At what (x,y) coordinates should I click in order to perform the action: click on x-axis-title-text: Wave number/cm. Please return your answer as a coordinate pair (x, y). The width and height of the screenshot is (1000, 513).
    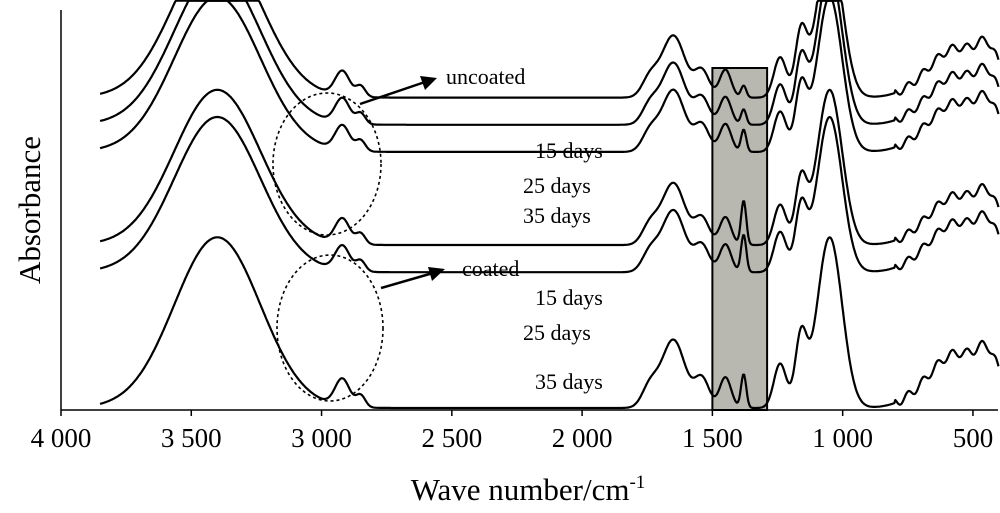
    Looking at the image, I should click on (520, 489).